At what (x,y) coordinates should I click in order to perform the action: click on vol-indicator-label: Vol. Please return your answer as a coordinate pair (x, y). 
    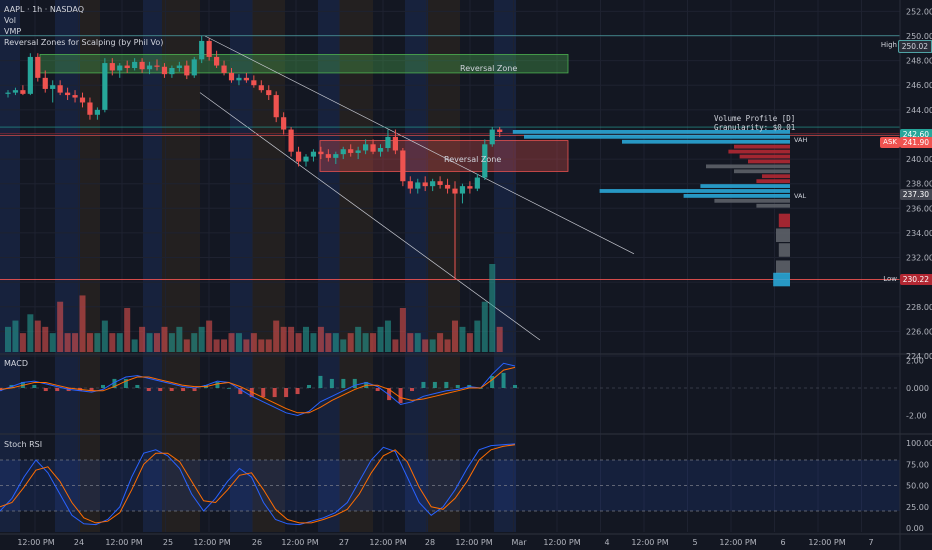
    Looking at the image, I should click on (10, 20).